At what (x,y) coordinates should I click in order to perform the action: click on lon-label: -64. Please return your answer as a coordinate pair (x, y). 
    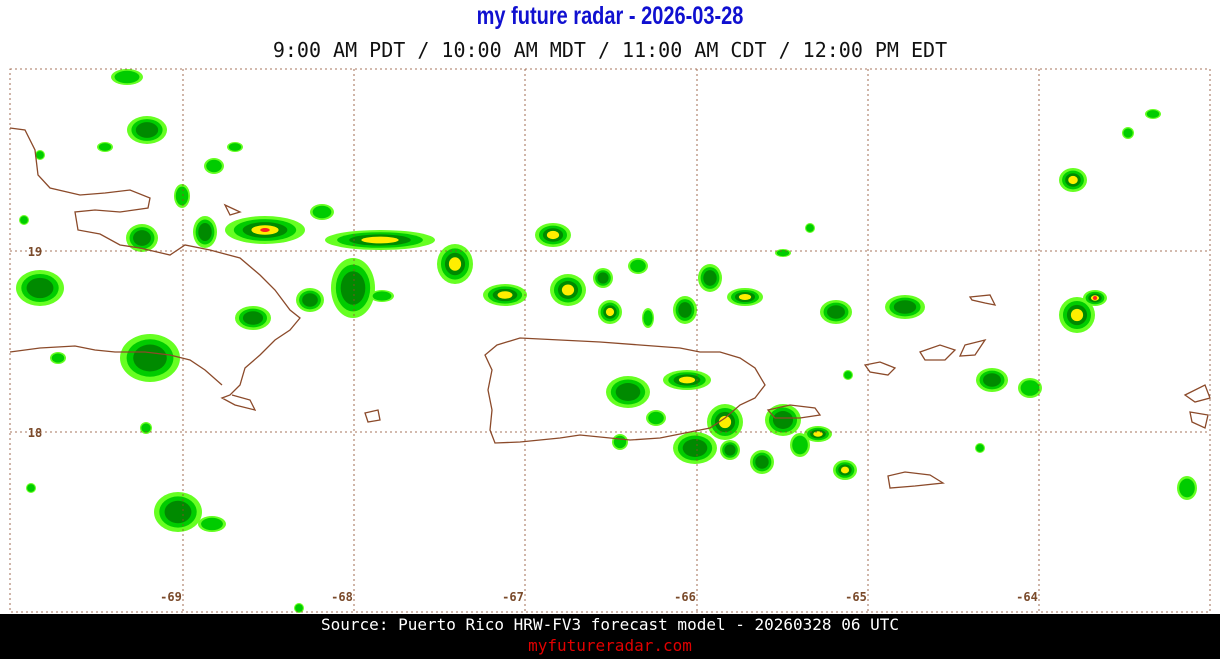
    Looking at the image, I should click on (1027, 597).